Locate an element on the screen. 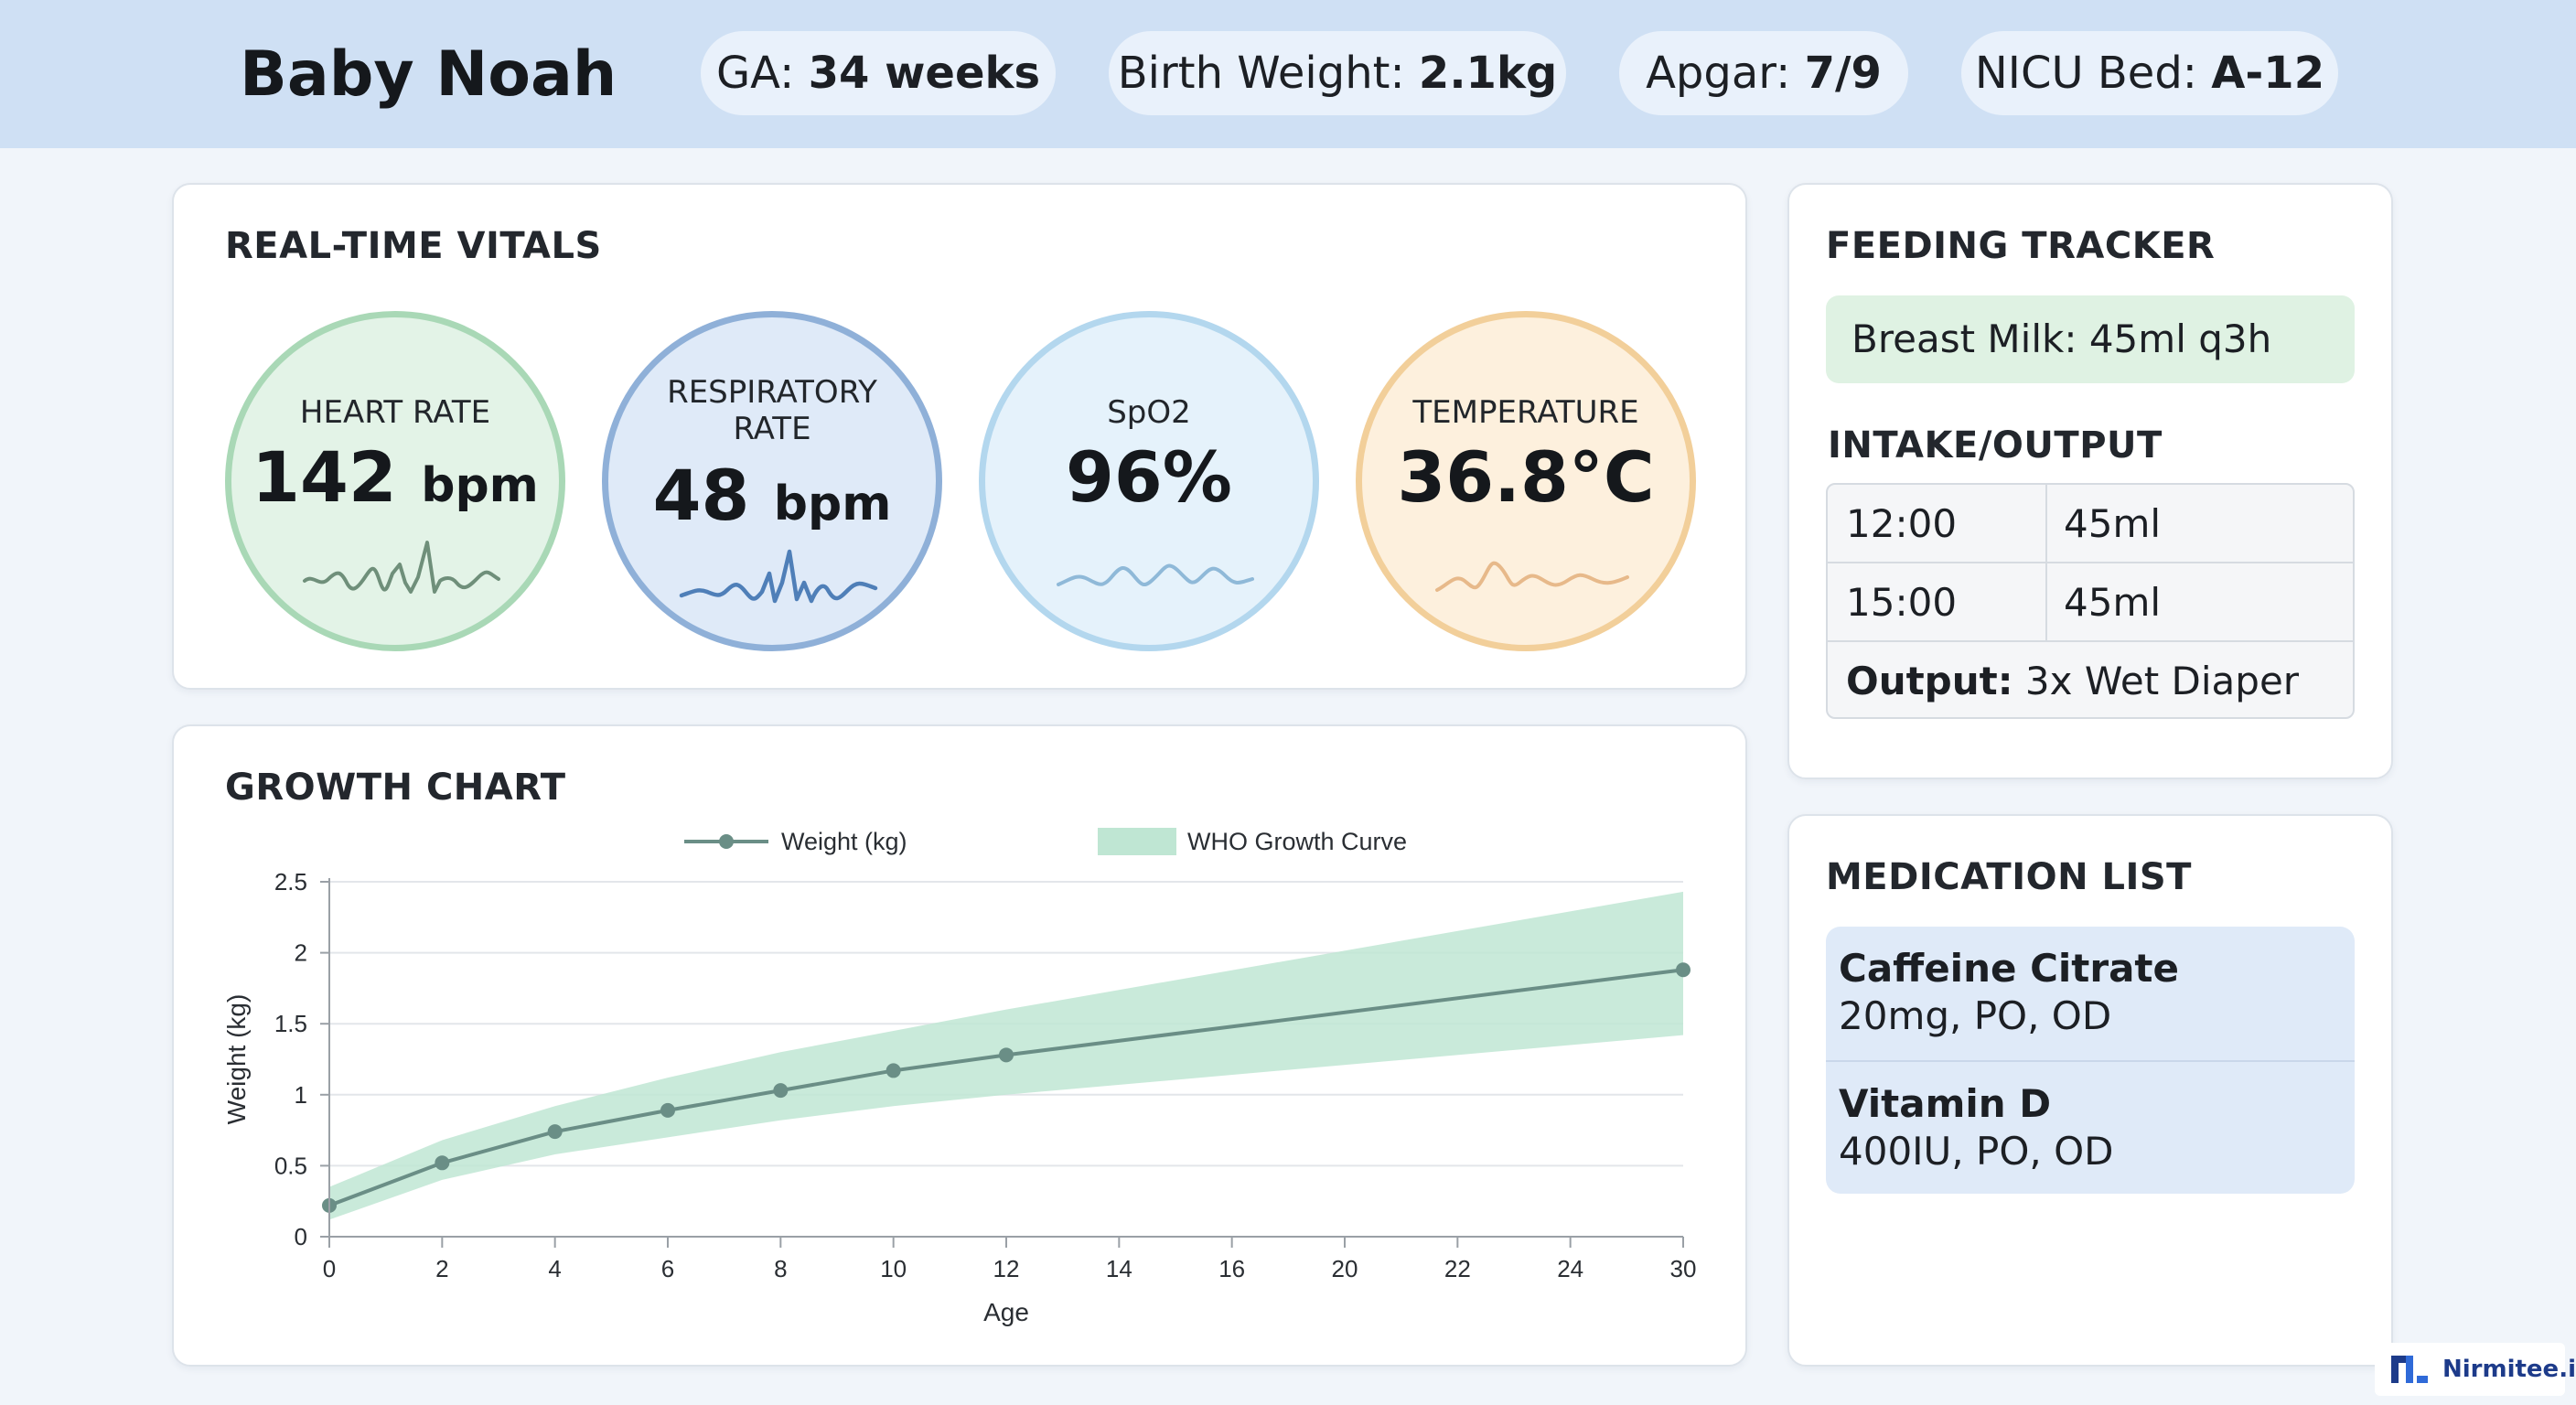 The width and height of the screenshot is (2576, 1405). intake-output-title: INTAKE/OUTPUT is located at coordinates (1996, 445).